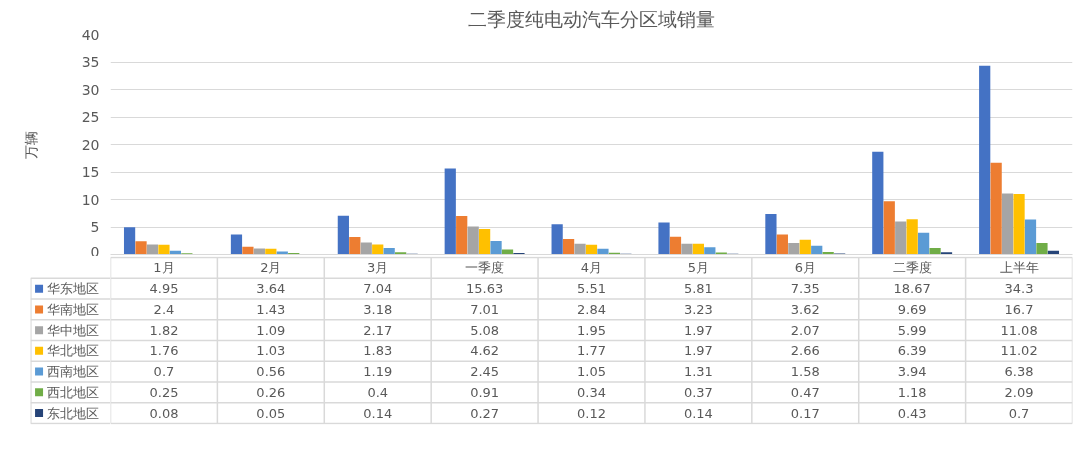  I want to click on x-tick-label: 6月, so click(805, 268).